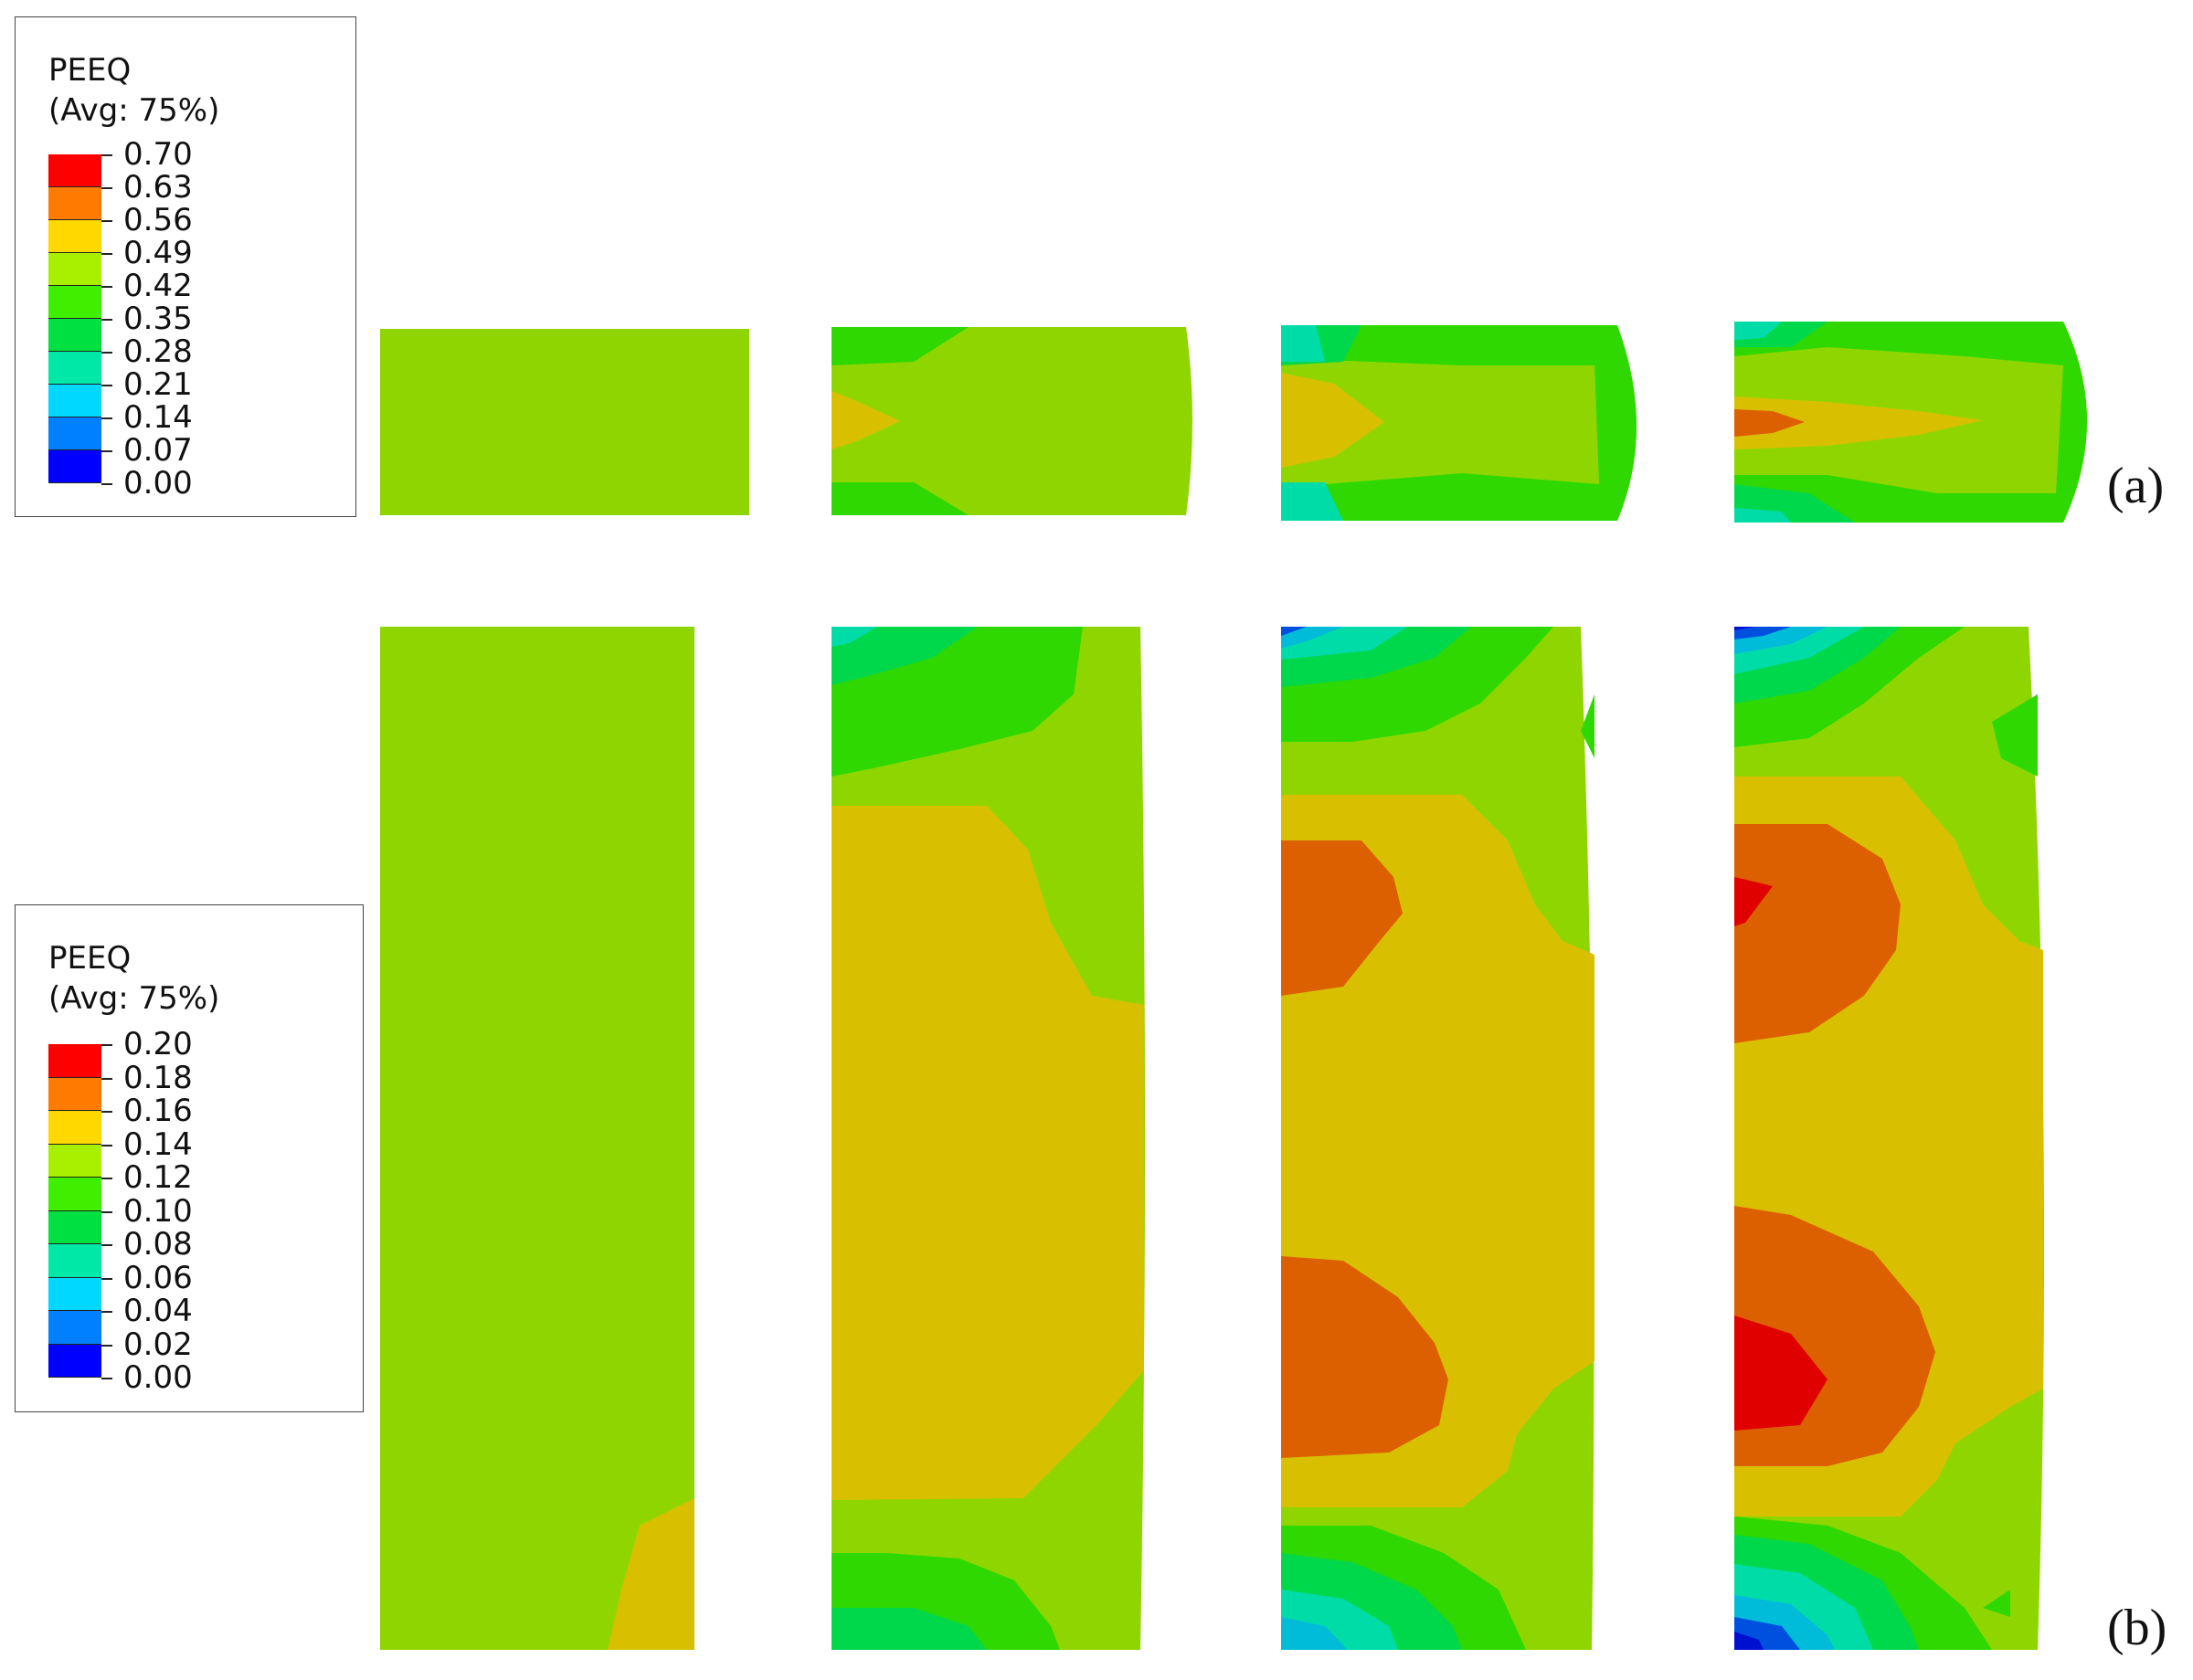 The width and height of the screenshot is (2193, 1680). Describe the element at coordinates (90, 958) in the screenshot. I see `legend-b-title: PEEQ` at that location.